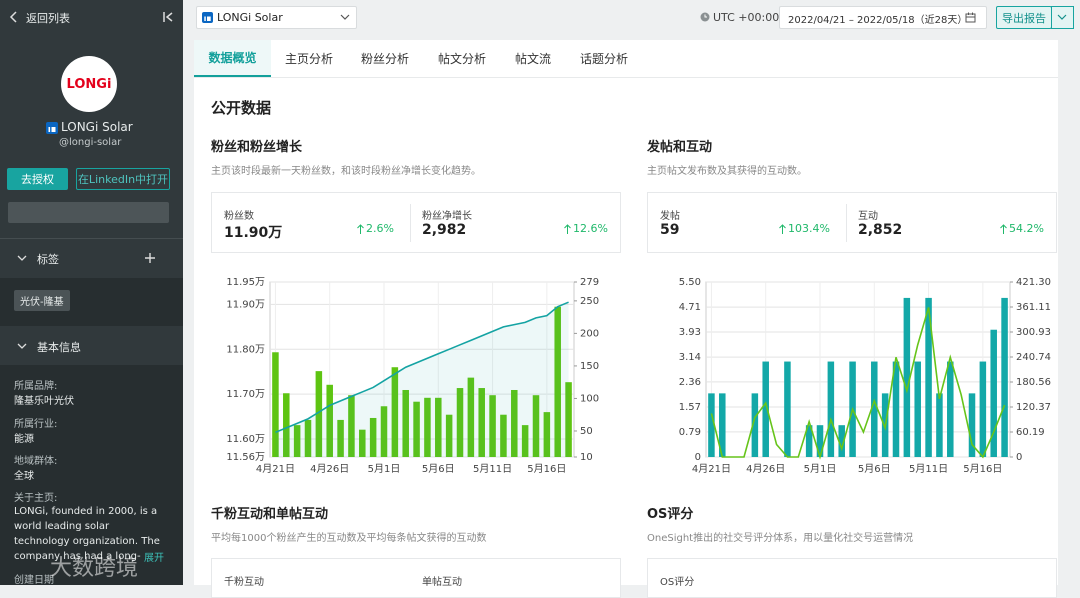  I want to click on x-tick-label: 5月16日, so click(982, 469).